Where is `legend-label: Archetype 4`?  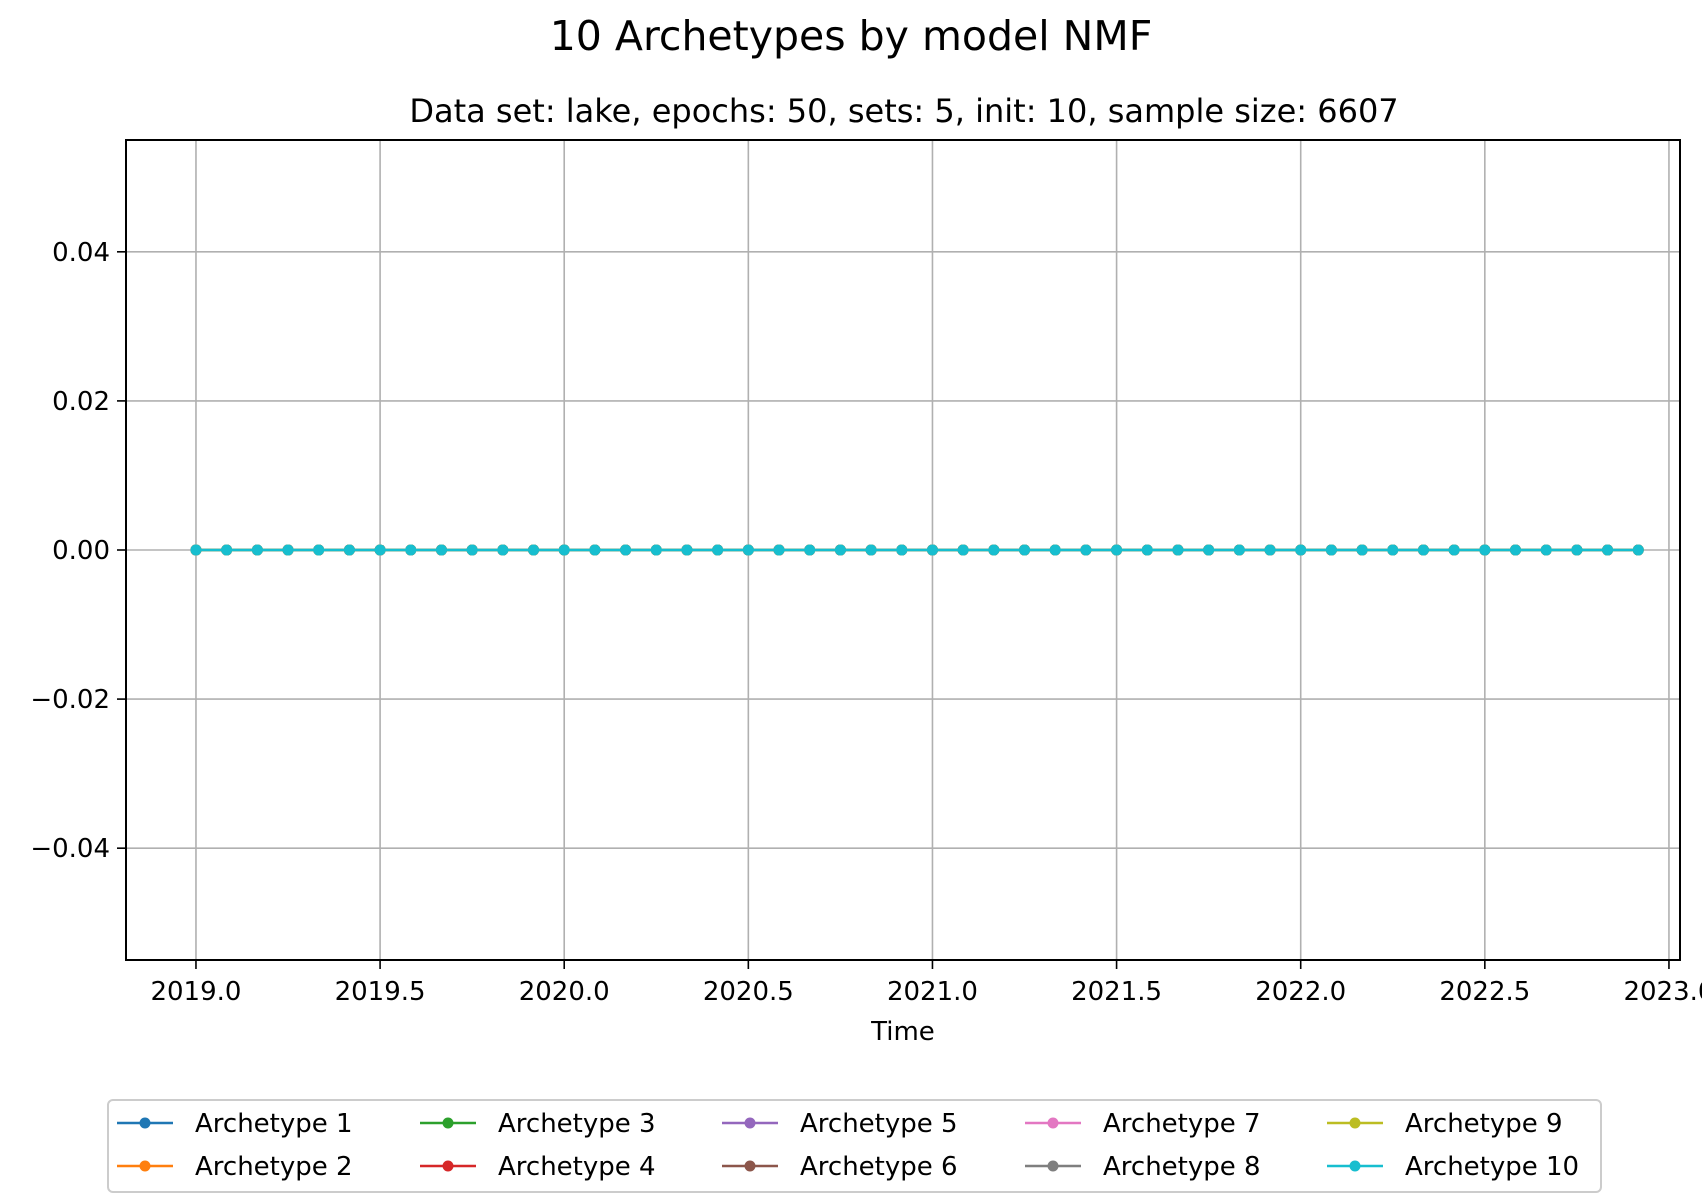
legend-label: Archetype 4 is located at coordinates (577, 1167).